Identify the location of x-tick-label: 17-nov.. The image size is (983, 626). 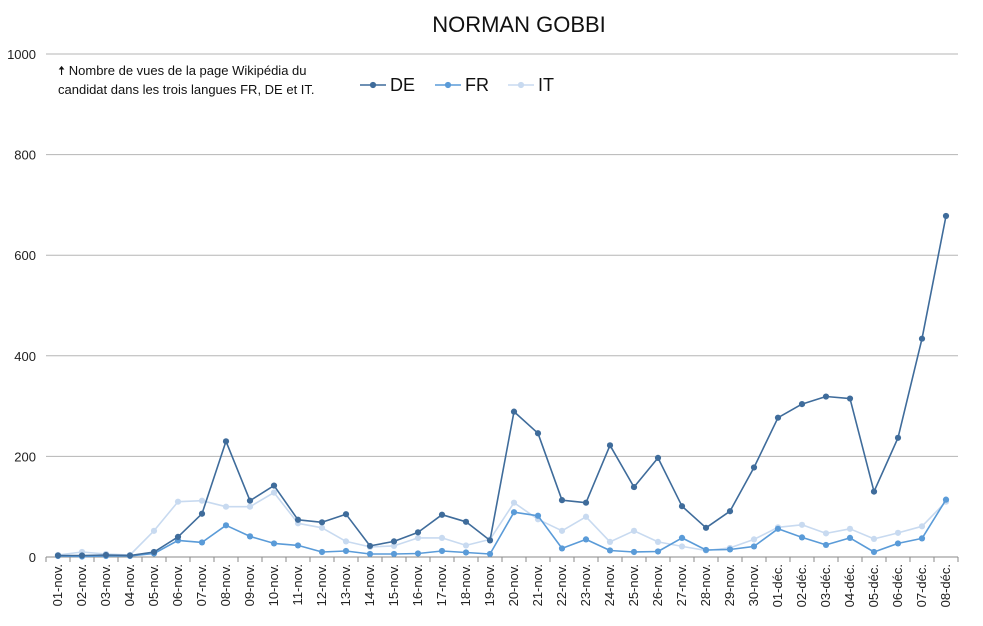
(441, 585).